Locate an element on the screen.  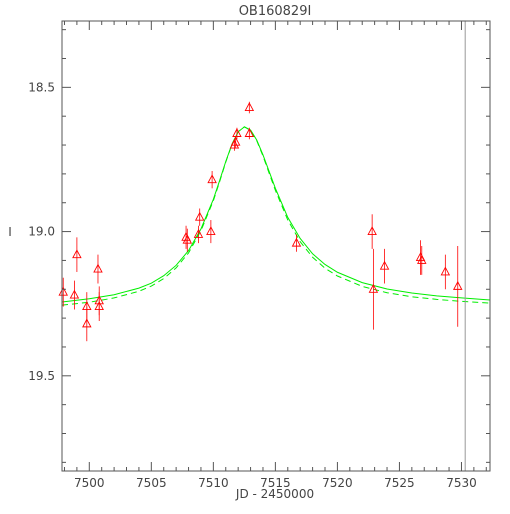
x-tick-label: 7530 is located at coordinates (461, 483).